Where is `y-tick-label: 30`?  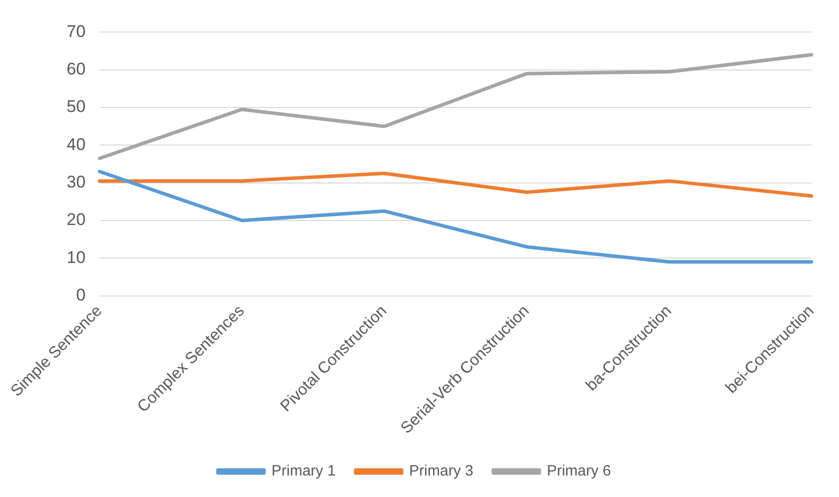
y-tick-label: 30 is located at coordinates (76, 182).